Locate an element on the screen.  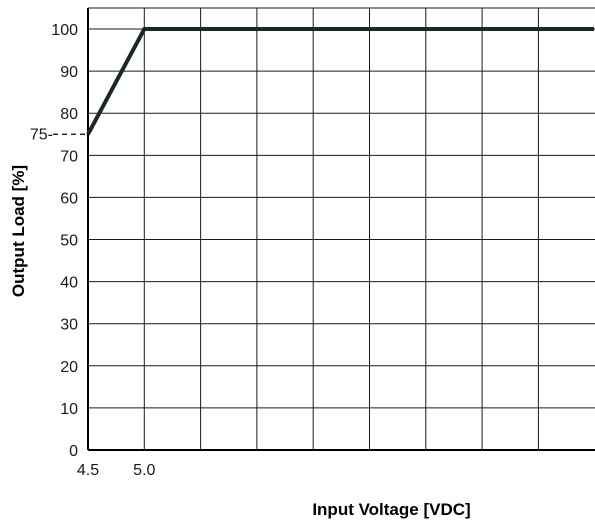
annotation-label: 75- is located at coordinates (41, 134).